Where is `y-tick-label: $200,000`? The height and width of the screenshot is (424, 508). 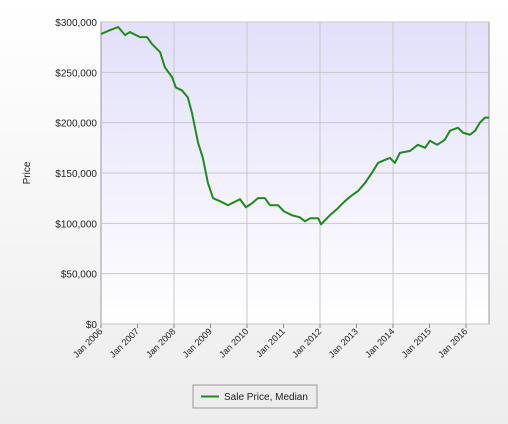 y-tick-label: $200,000 is located at coordinates (76, 124).